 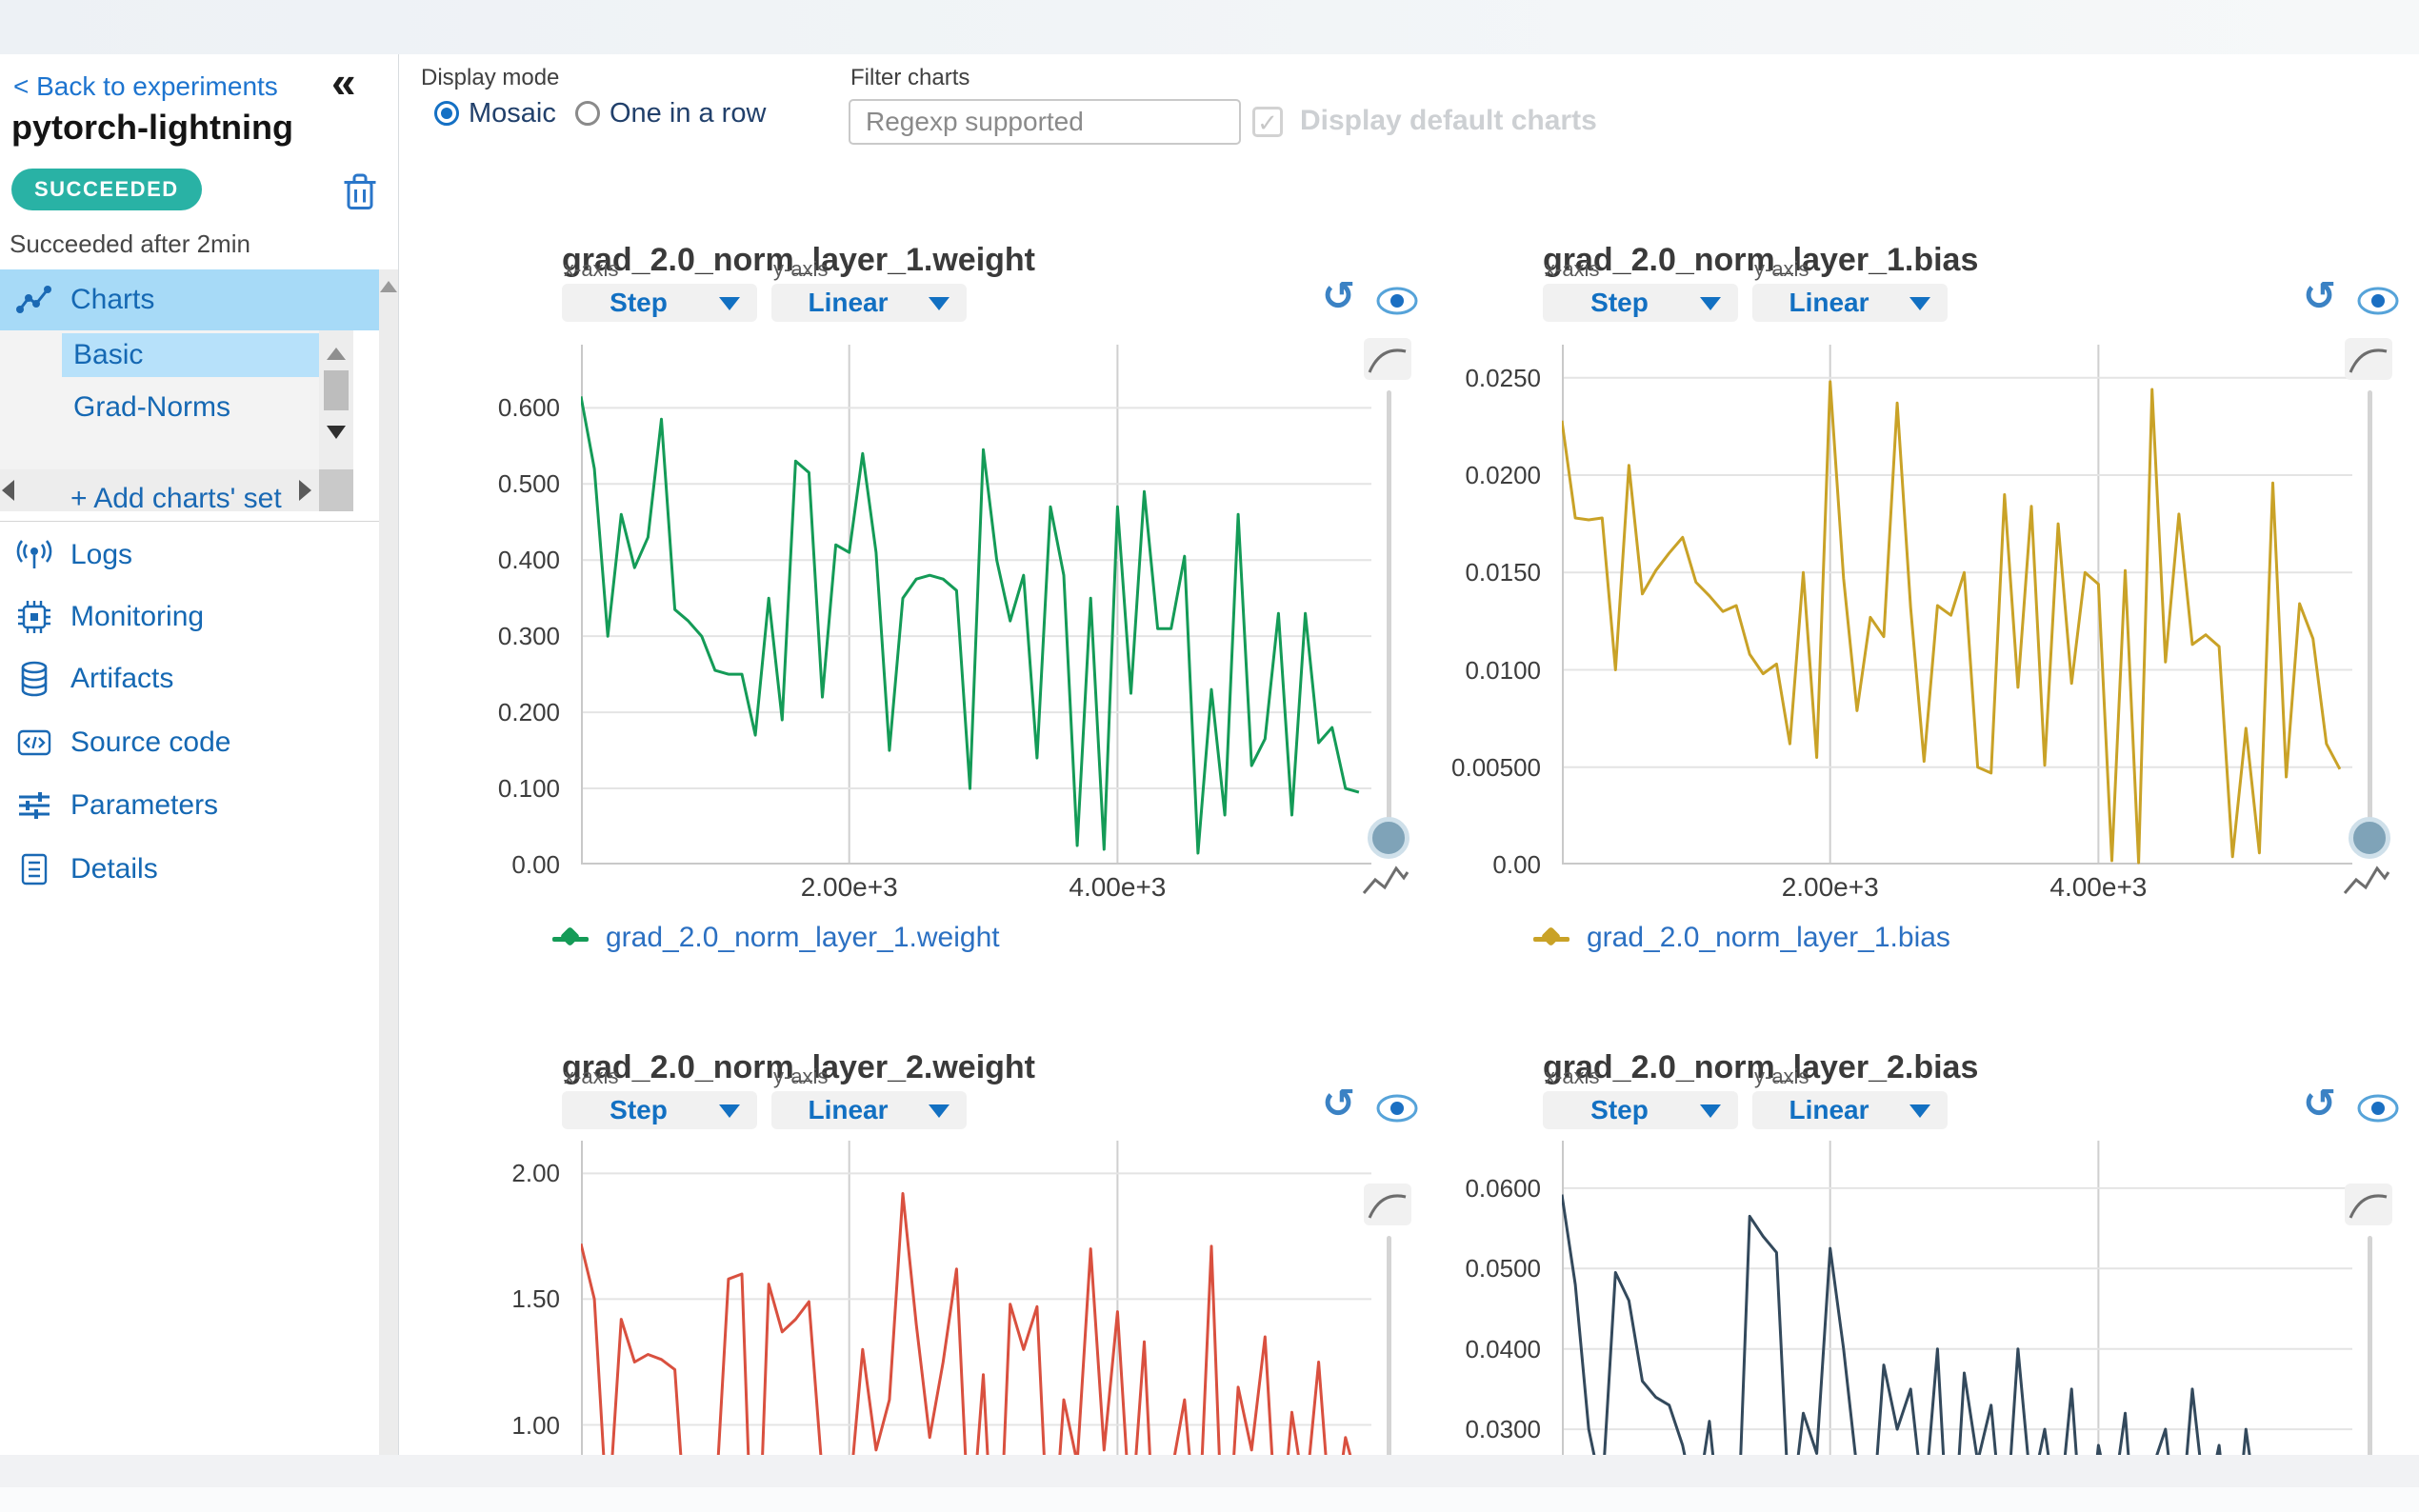 What do you see at coordinates (1209, 27) in the screenshot?
I see `top-strip` at bounding box center [1209, 27].